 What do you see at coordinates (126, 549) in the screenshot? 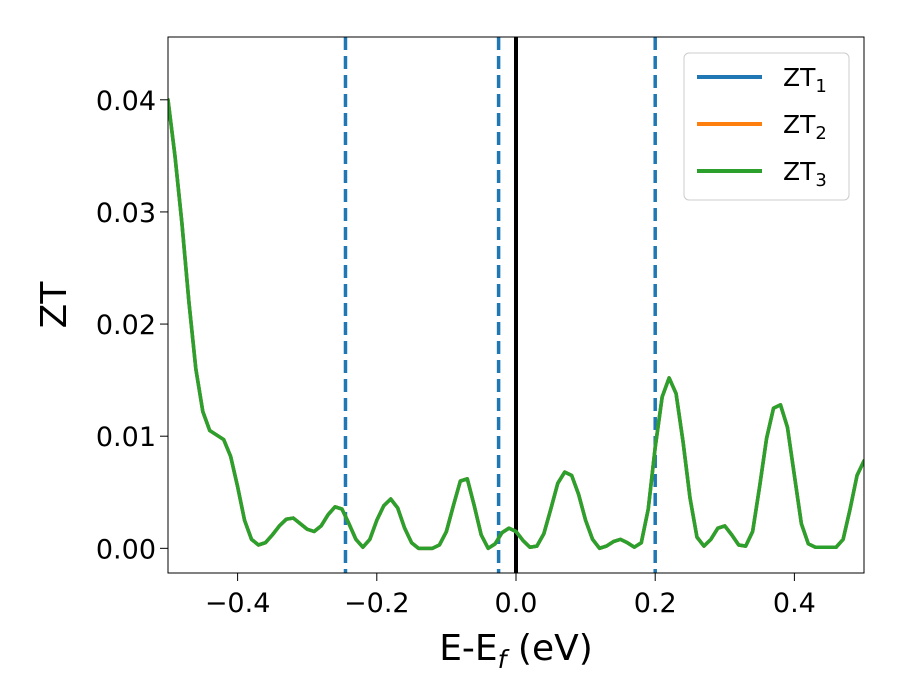
I see `y-tick-label: 0.00` at bounding box center [126, 549].